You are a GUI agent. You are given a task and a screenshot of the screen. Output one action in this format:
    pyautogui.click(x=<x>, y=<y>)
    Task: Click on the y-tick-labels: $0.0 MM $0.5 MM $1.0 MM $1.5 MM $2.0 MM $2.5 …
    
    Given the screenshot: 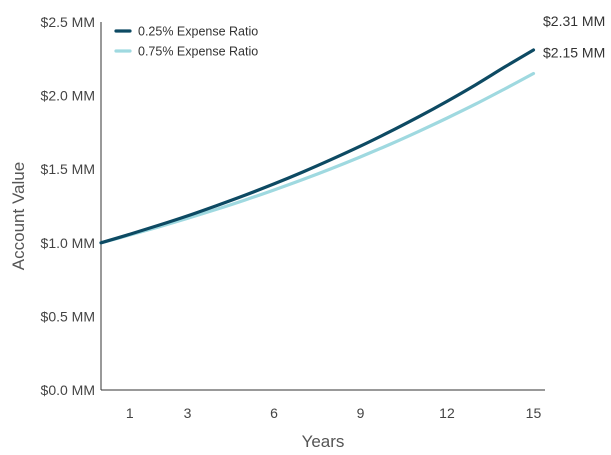 What is the action you would take?
    pyautogui.click(x=68, y=206)
    